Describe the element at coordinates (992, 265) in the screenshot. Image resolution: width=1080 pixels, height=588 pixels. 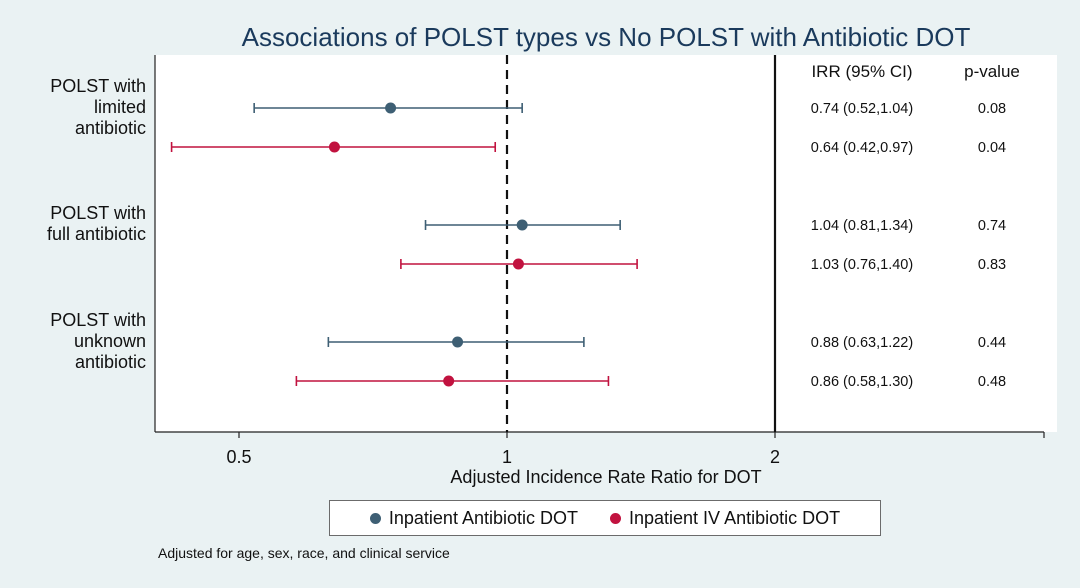
I see `p-value: 0.83` at that location.